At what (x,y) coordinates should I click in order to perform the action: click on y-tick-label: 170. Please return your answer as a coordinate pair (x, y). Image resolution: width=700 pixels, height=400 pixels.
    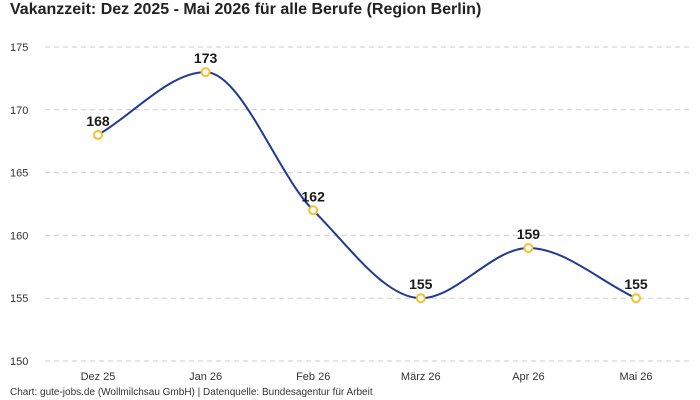
    Looking at the image, I should click on (19, 111).